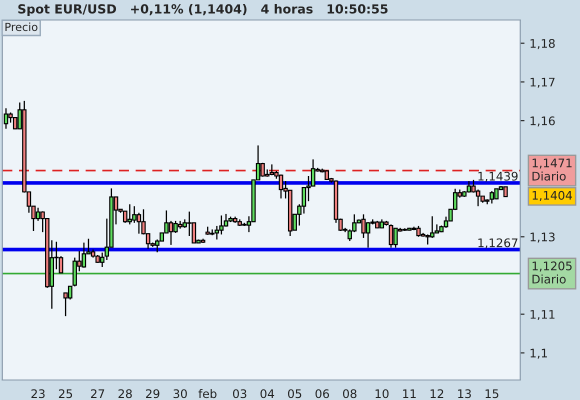  Describe the element at coordinates (542, 83) in the screenshot. I see `y-tick-label: 1,17` at that location.